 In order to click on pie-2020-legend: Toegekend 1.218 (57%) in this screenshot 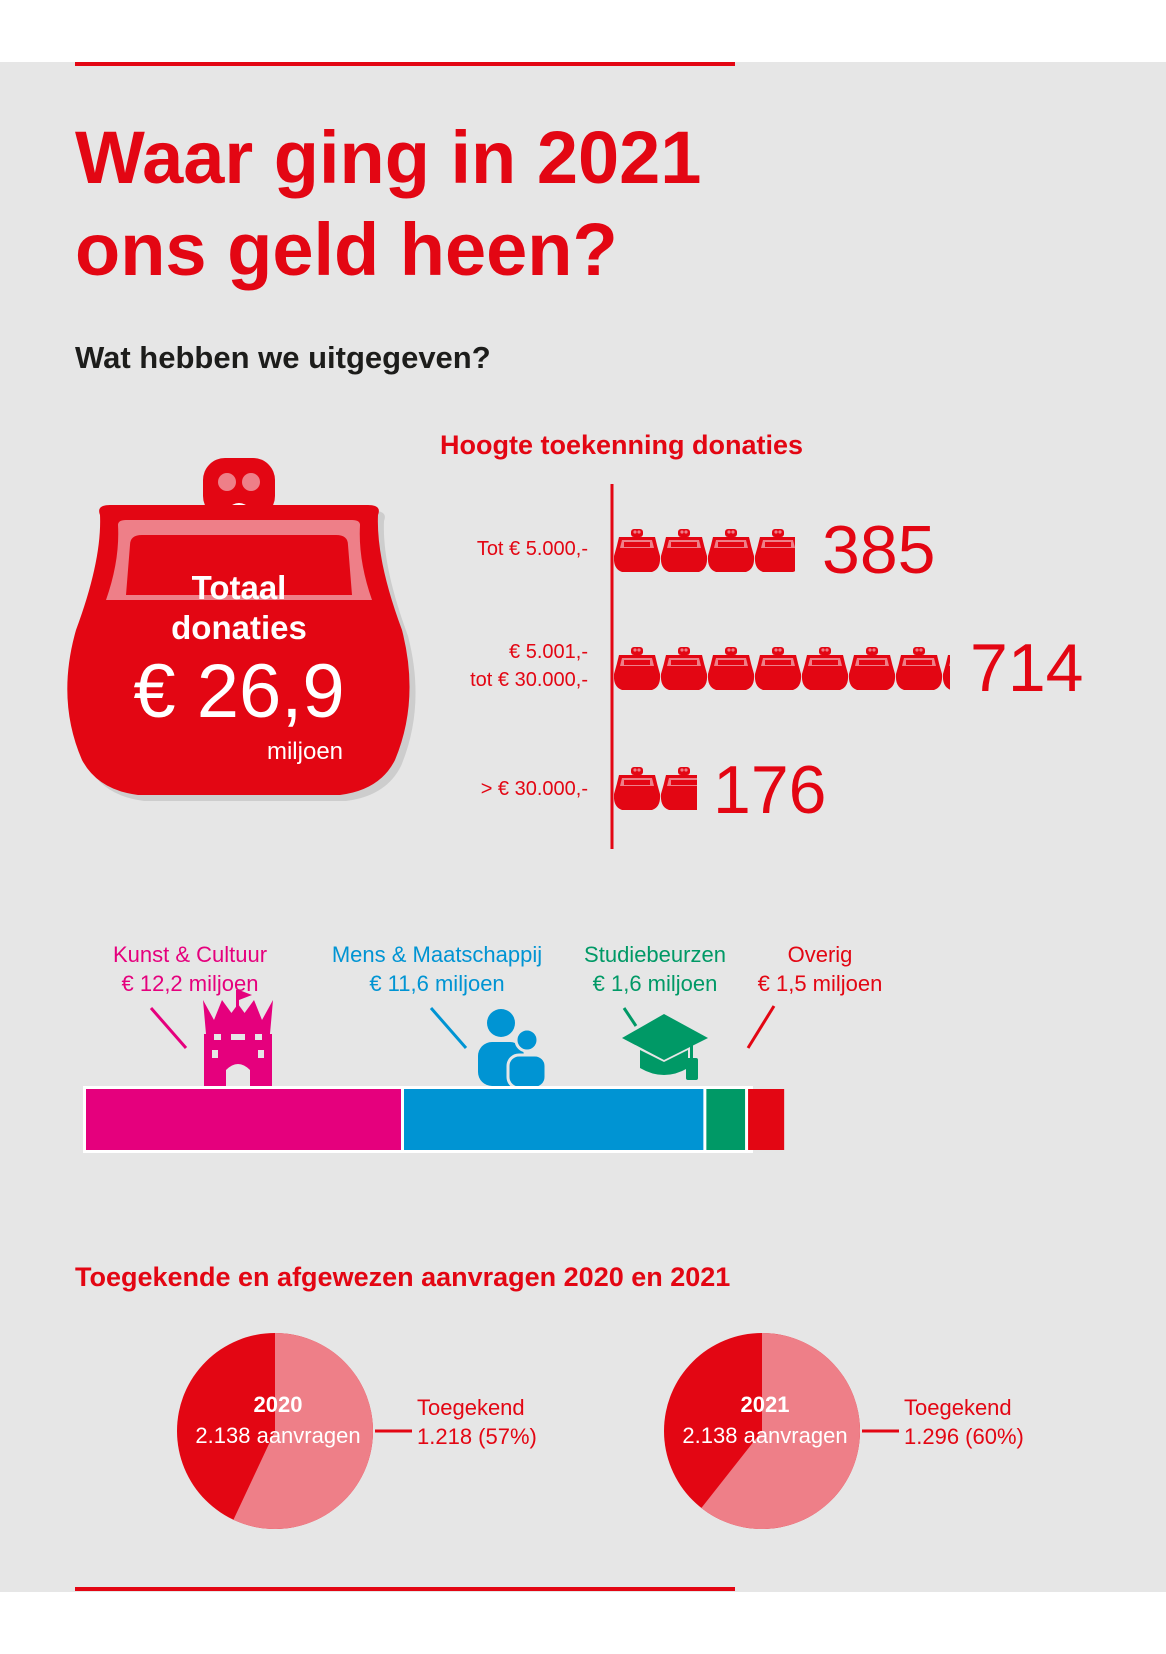, I will do `click(477, 1422)`.